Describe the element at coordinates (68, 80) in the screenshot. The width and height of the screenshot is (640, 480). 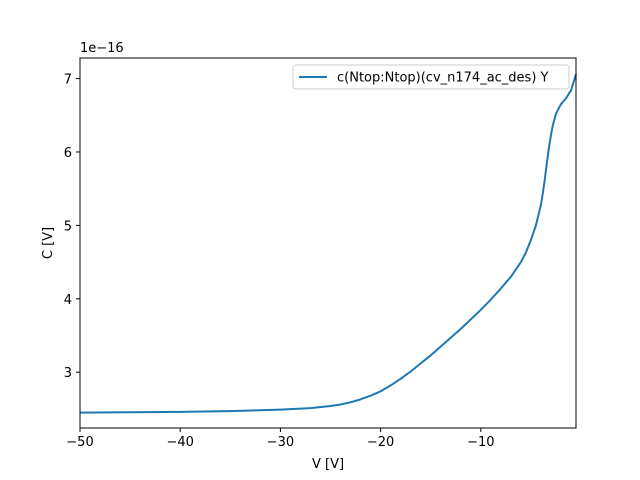
I see `y-tick-label: 7` at that location.